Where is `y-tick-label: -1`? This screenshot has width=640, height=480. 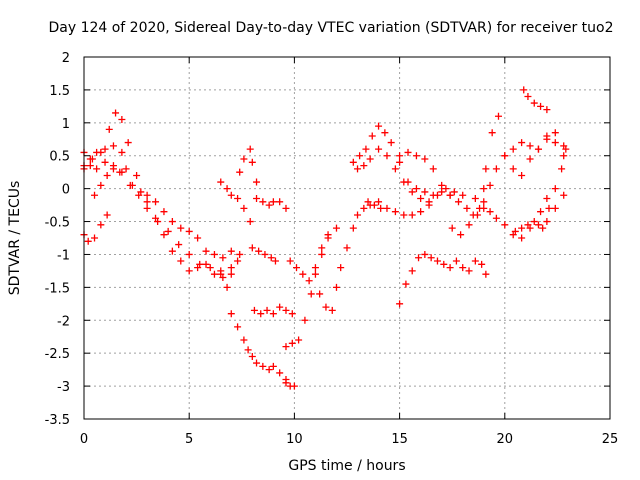
y-tick-label: -1 is located at coordinates (63, 255).